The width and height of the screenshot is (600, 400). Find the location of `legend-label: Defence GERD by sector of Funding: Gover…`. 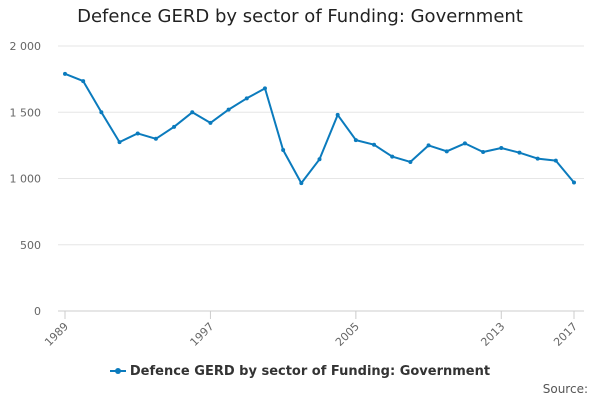

legend-label: Defence GERD by sector of Funding: Gover… is located at coordinates (310, 371).